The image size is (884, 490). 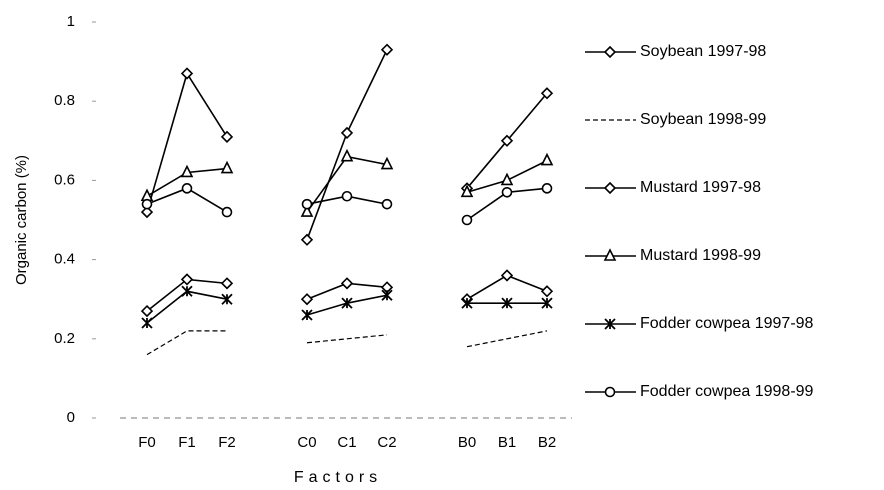 I want to click on x-tick-label: C1, so click(x=346, y=442).